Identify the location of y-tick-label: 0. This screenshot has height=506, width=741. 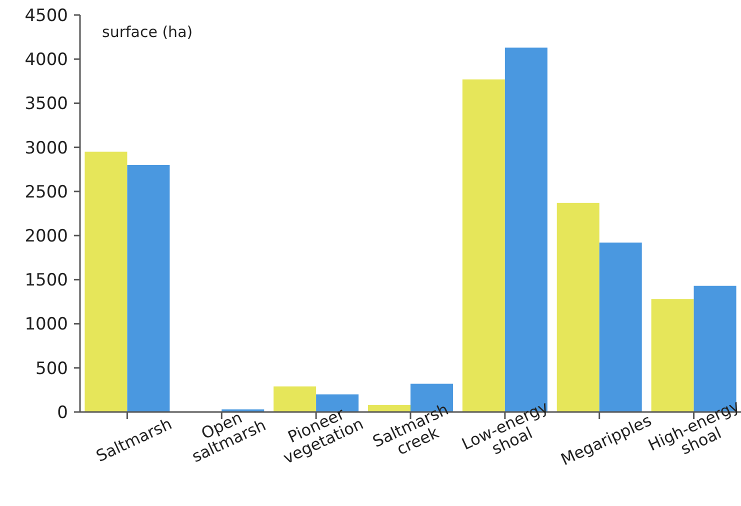
(62, 412).